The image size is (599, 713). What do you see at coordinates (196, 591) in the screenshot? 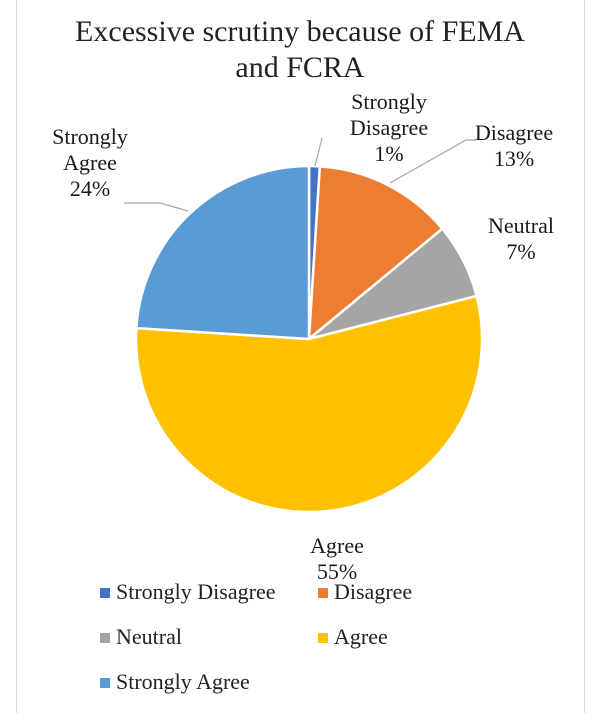
I see `legend-label-strongly-disagree: Strongly Disagree` at bounding box center [196, 591].